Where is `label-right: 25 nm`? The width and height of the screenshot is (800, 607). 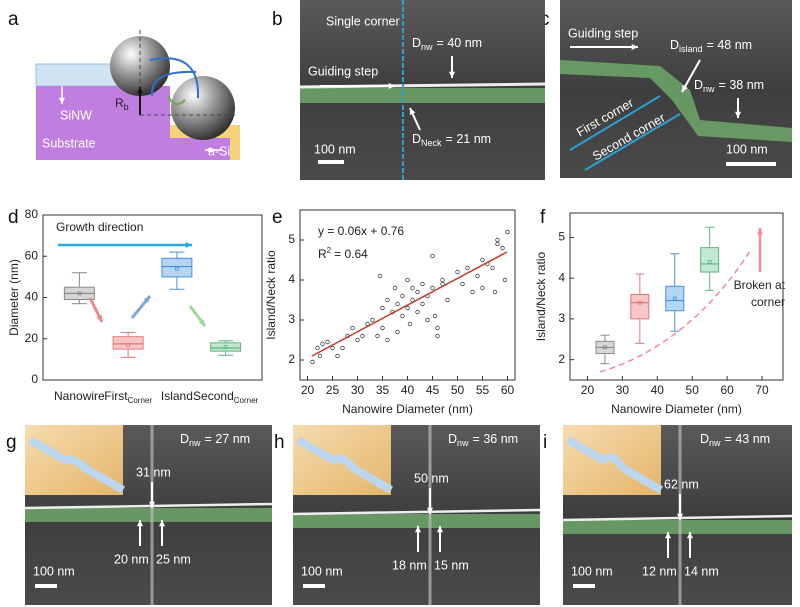
label-right: 25 nm is located at coordinates (173, 559).